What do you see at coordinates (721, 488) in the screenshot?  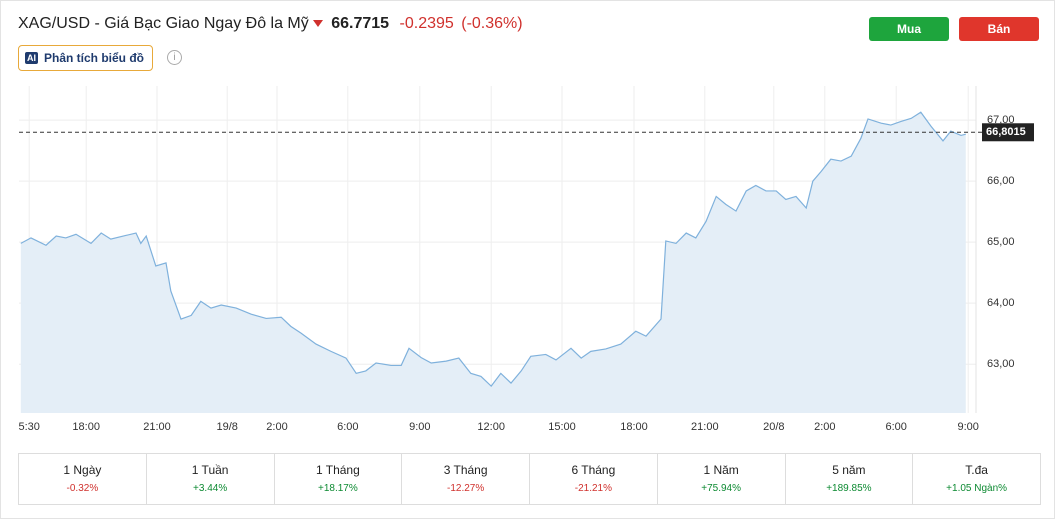 I see `period-change: +75.94%` at bounding box center [721, 488].